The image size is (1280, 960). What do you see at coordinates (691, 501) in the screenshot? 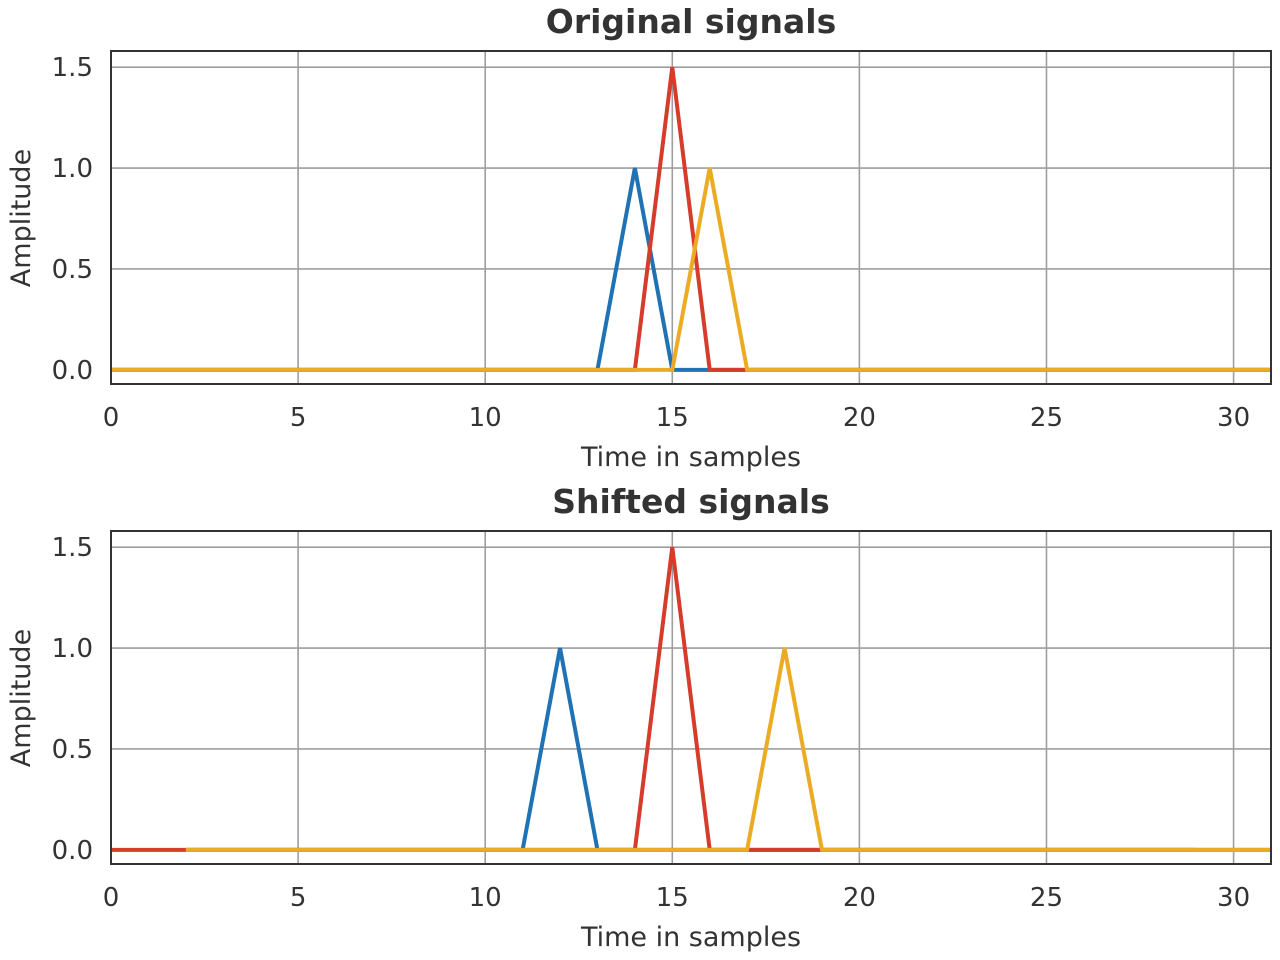
I see `chart-title: Shifted signals` at bounding box center [691, 501].